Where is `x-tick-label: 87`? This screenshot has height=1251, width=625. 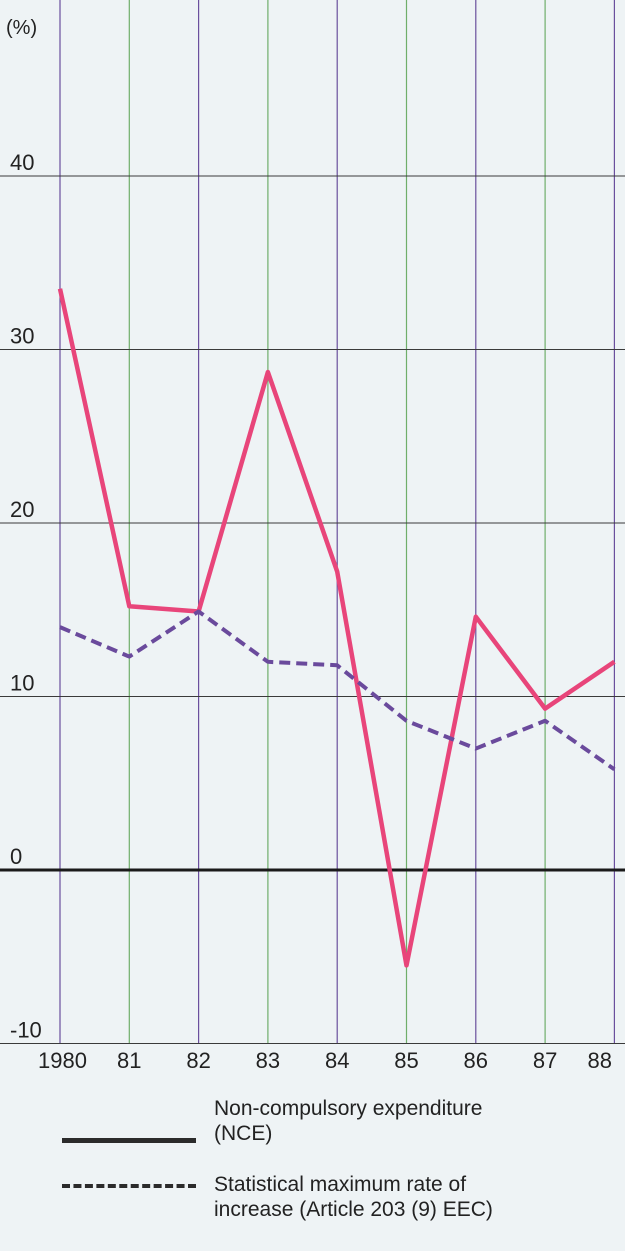
x-tick-label: 87 is located at coordinates (545, 1060).